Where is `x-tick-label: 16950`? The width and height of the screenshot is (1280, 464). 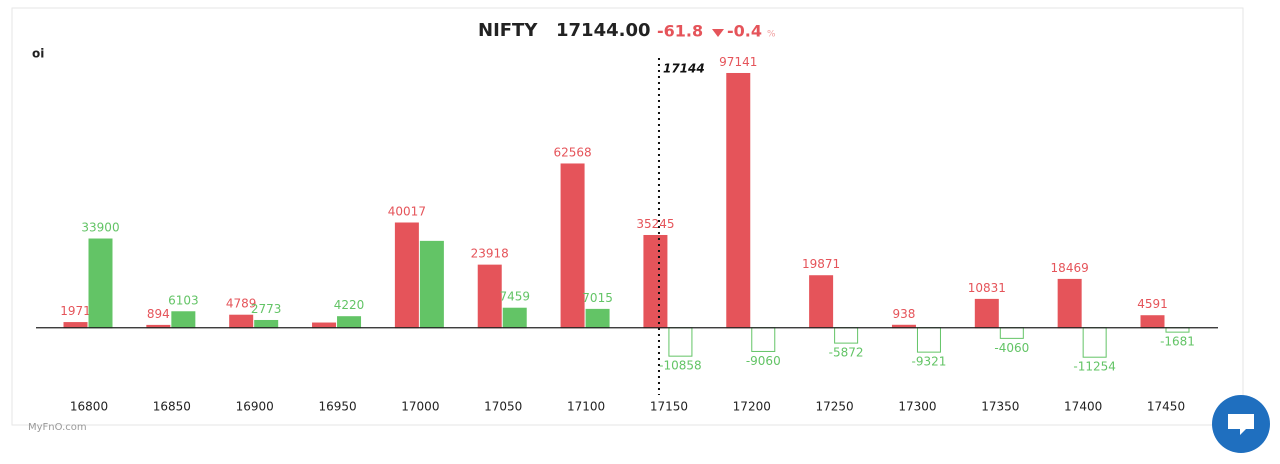
x-tick-label: 16950 is located at coordinates (337, 407).